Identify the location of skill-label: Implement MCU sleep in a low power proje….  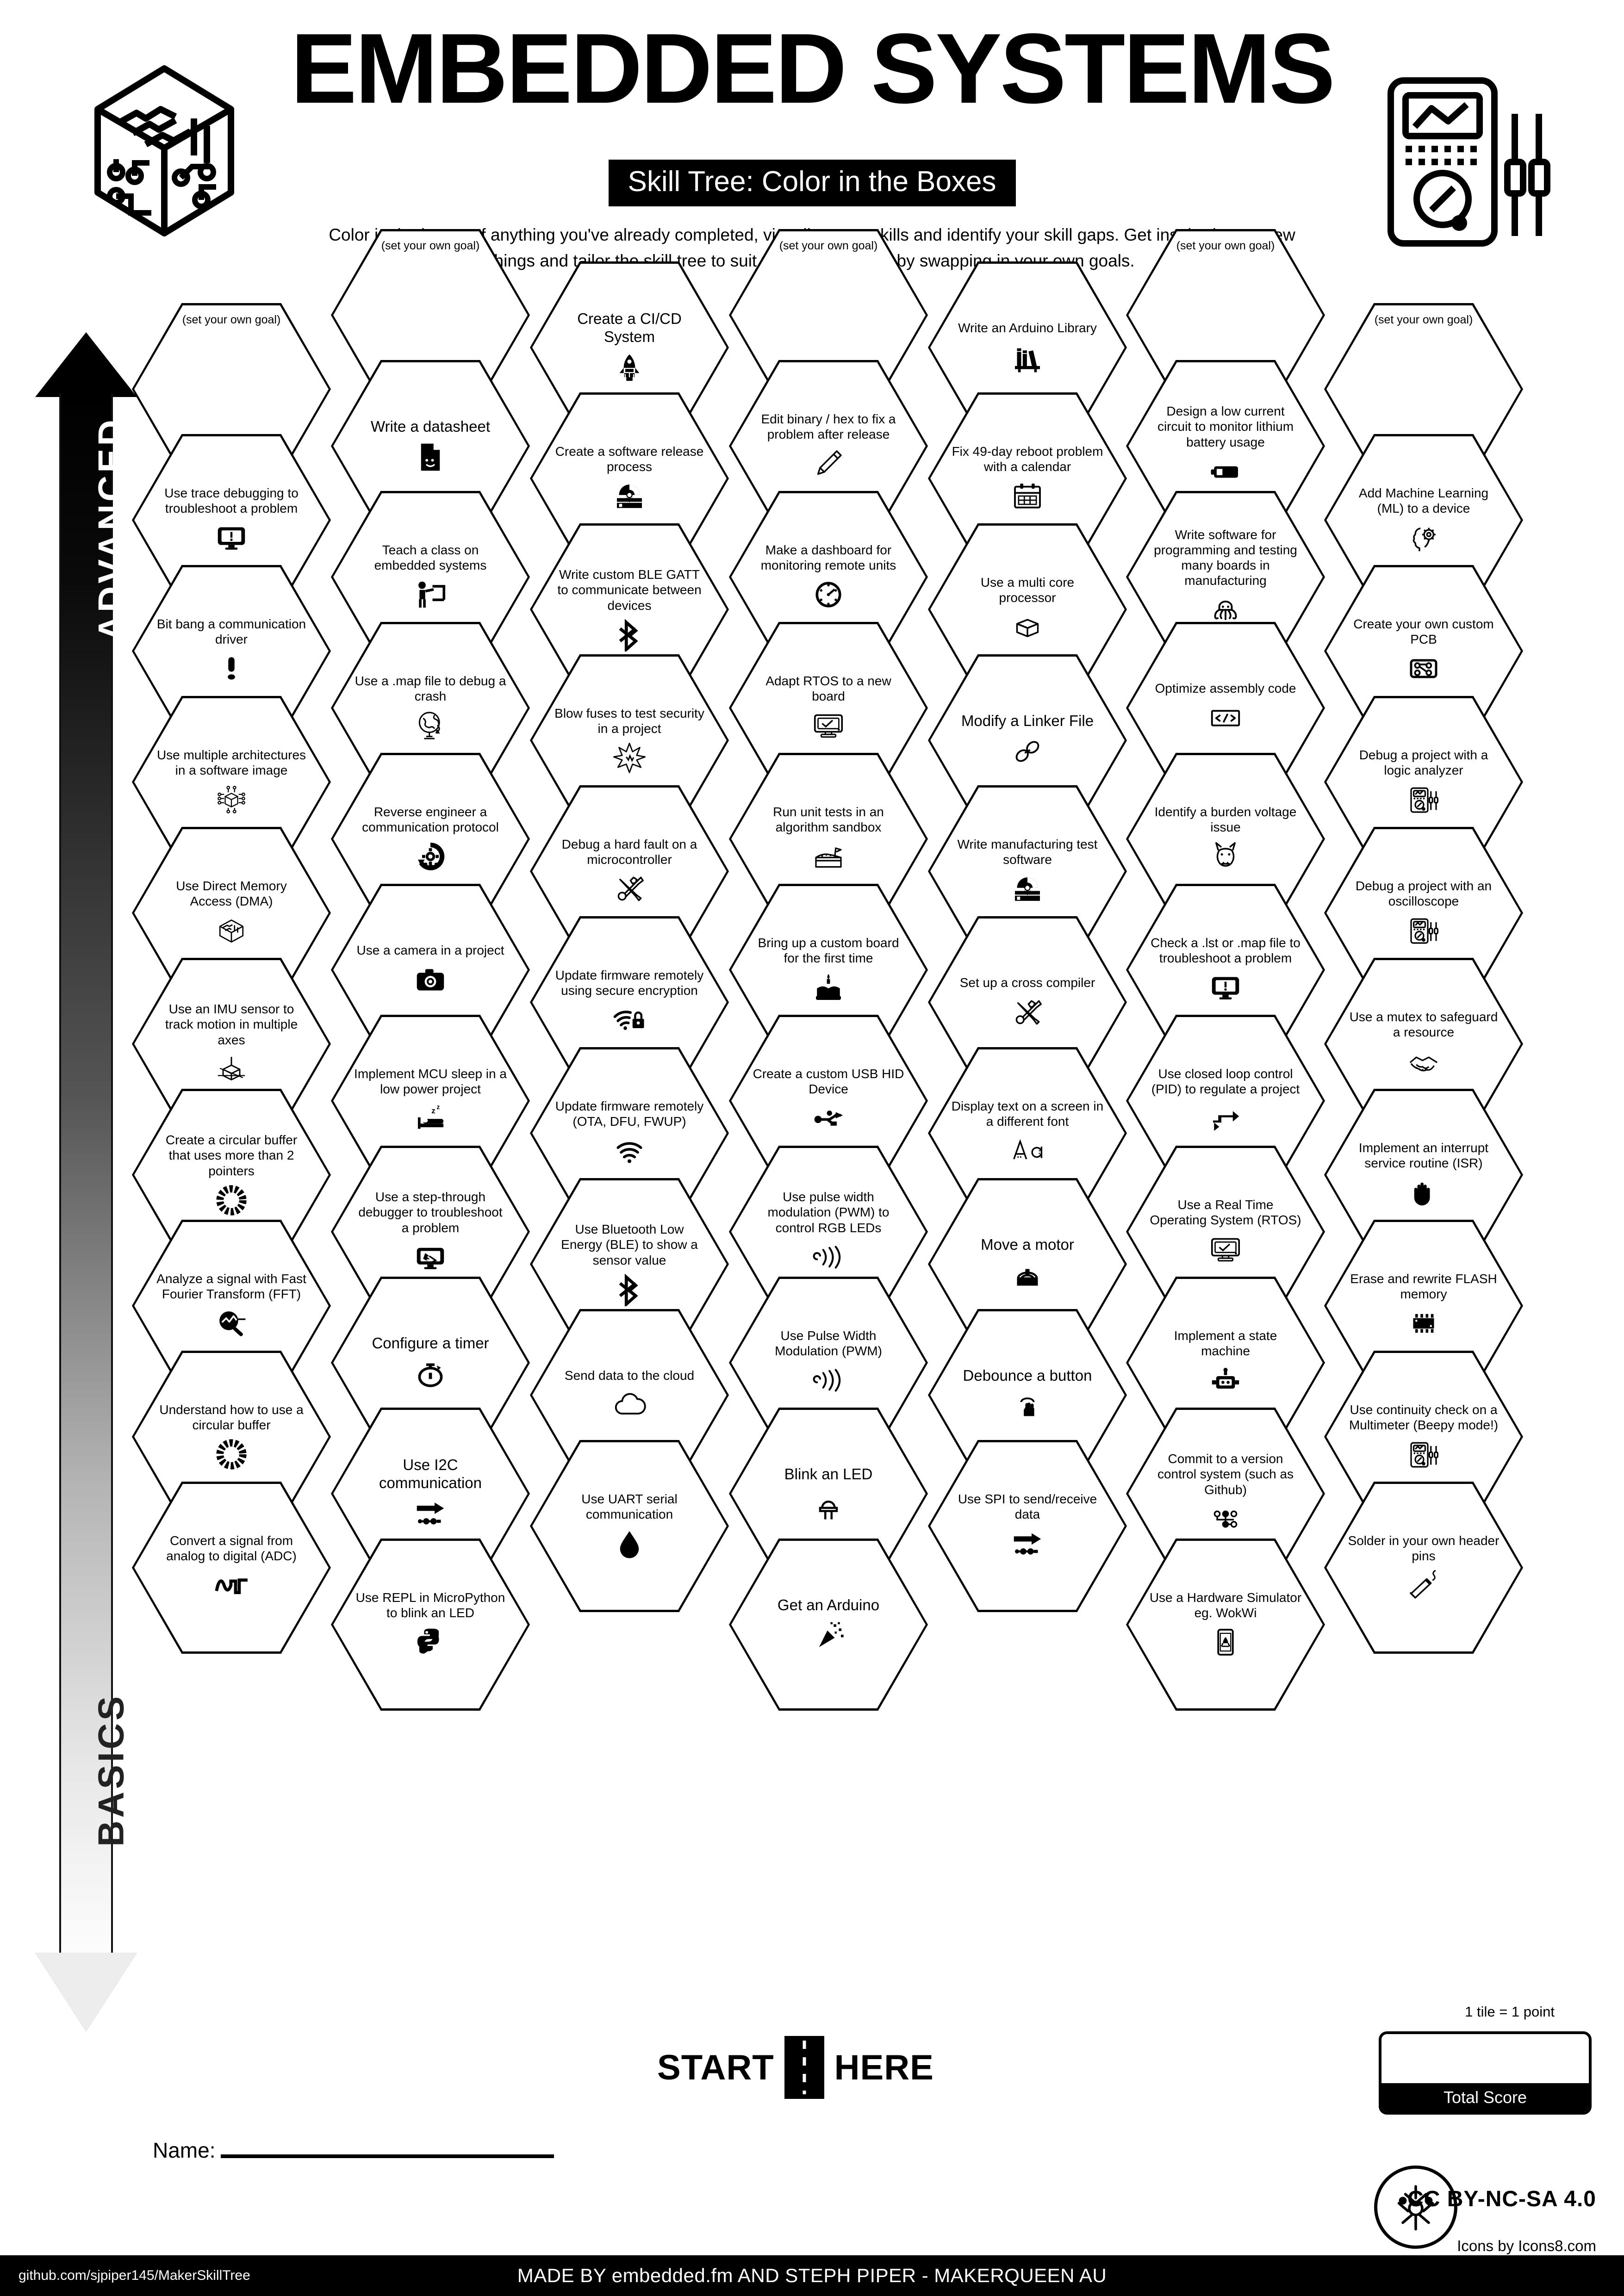
(430, 1081).